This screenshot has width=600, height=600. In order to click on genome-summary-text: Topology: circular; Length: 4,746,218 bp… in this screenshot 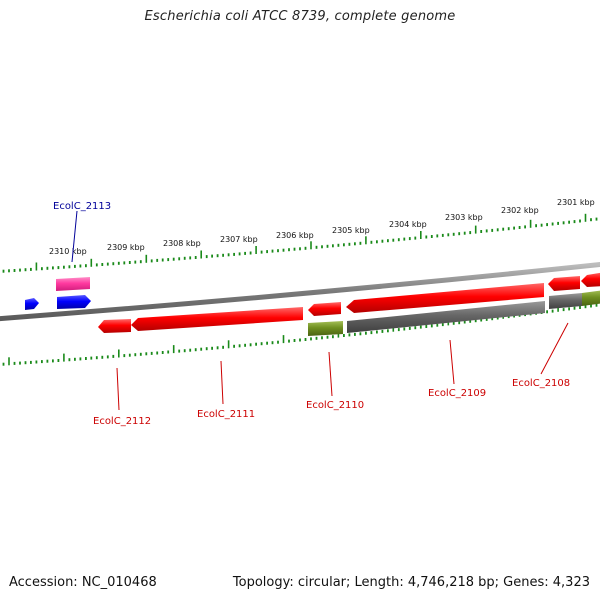, I will do `click(411, 582)`.